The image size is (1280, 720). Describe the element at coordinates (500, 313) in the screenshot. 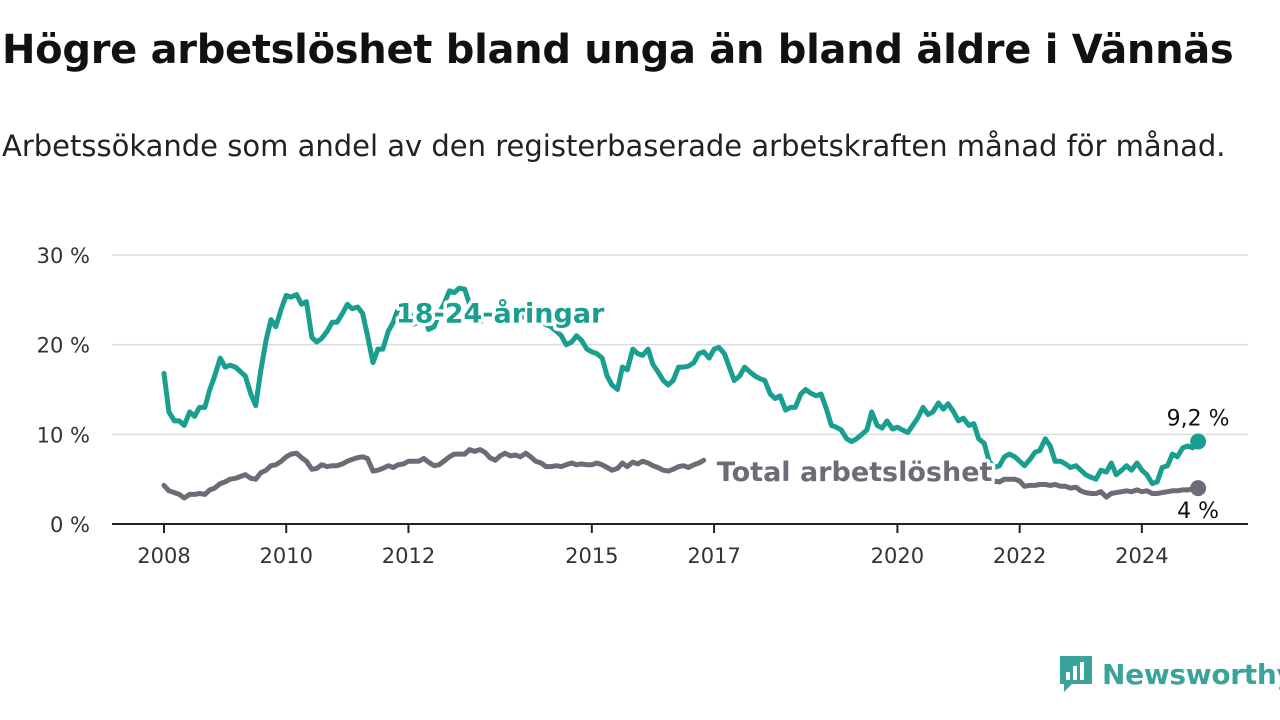

I see `series-label-youth: 18-24-åringar` at that location.